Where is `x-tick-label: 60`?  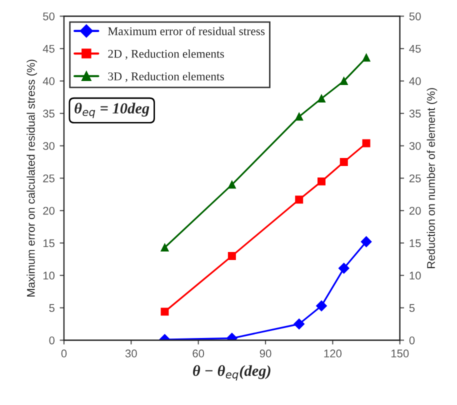
x-tick-label: 60 is located at coordinates (198, 354).